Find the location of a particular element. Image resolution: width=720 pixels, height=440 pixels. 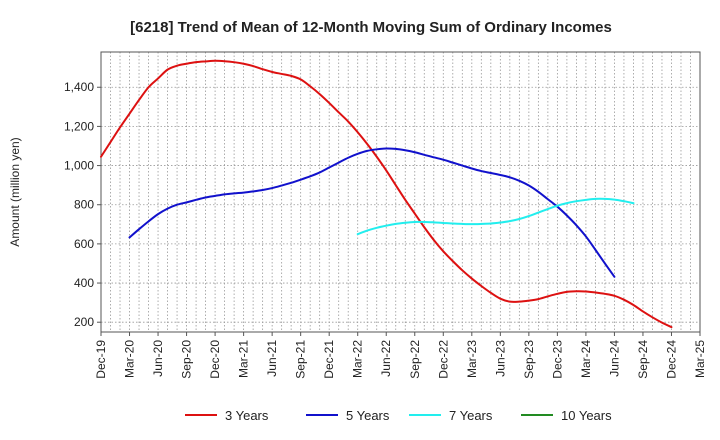

x-tick-label: Jun-21 is located at coordinates (272, 358).